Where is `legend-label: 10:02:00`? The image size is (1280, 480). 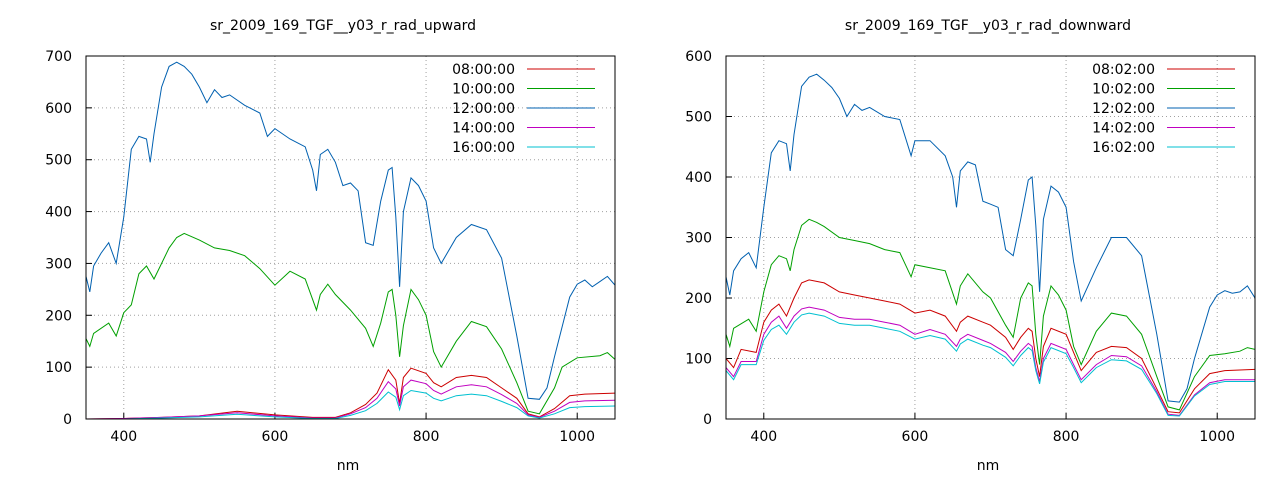
legend-label: 10:02:00 is located at coordinates (1123, 90).